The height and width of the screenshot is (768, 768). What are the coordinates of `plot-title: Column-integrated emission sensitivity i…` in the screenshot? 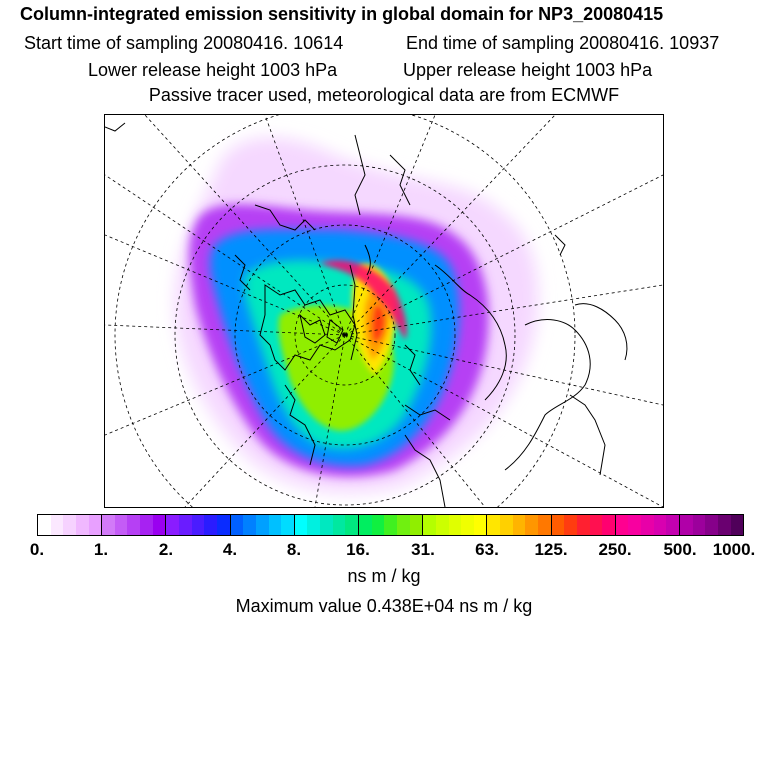 It's located at (342, 14).